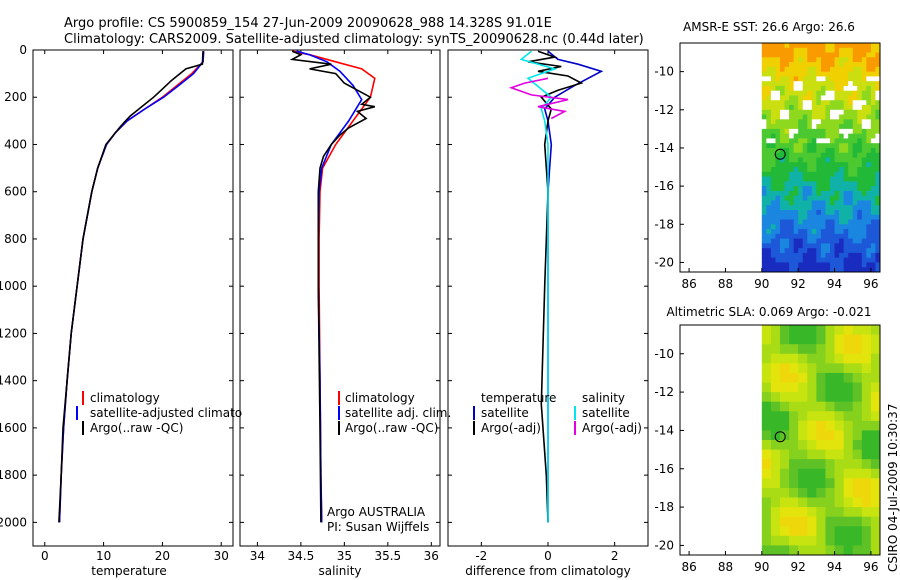  I want to click on legend-label-temp-satellite: satellite, so click(505, 413).